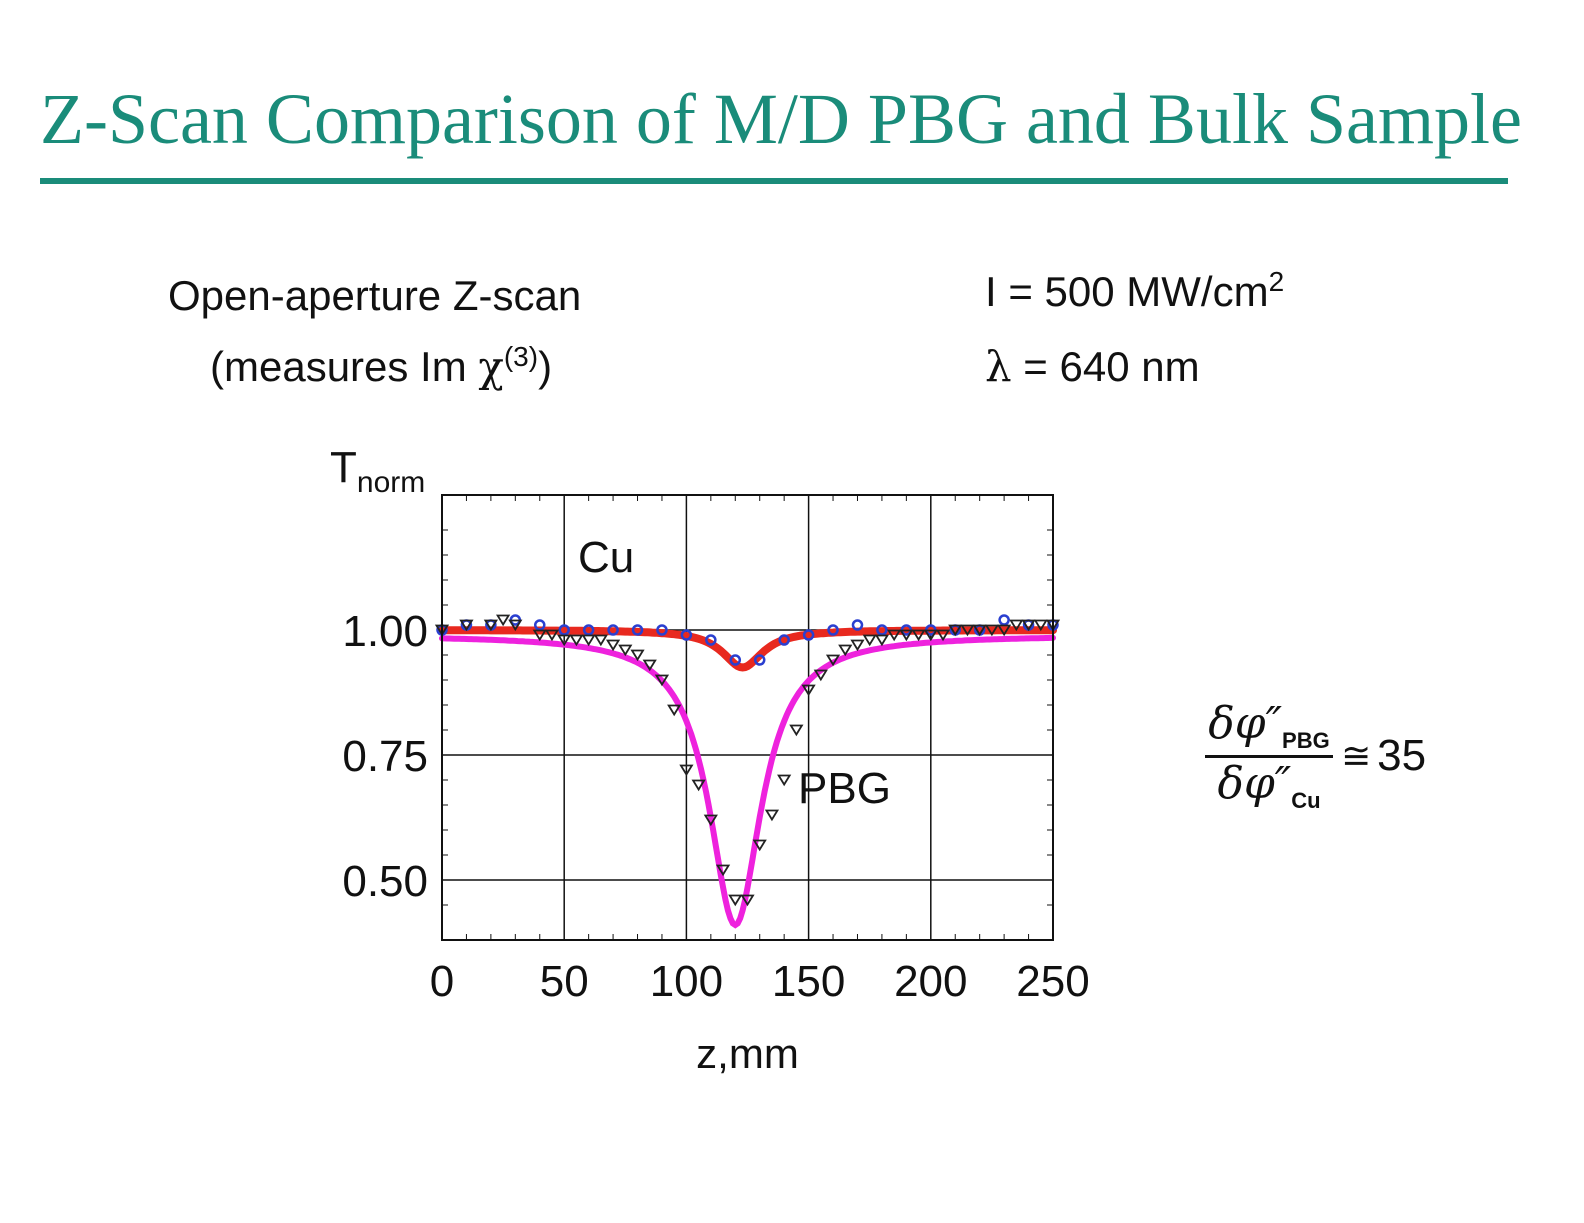 Image resolution: width=1584 pixels, height=1223 pixels. Describe the element at coordinates (343, 467) in the screenshot. I see `y-axis-label-main: T` at that location.